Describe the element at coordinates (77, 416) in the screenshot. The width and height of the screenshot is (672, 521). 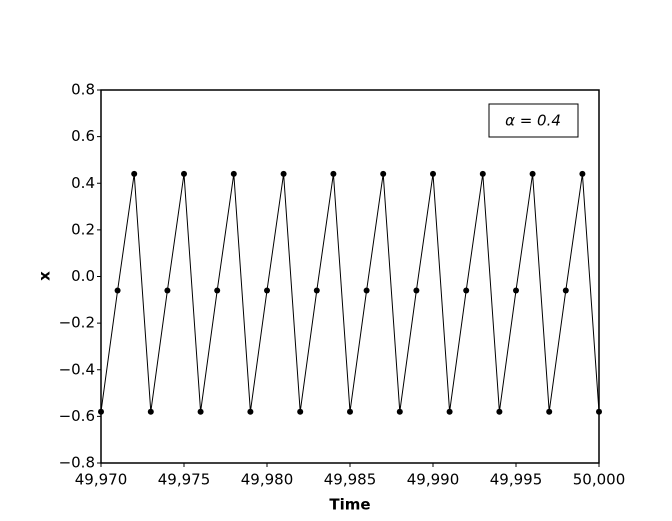
I see `y-tick-label: −0.6` at that location.